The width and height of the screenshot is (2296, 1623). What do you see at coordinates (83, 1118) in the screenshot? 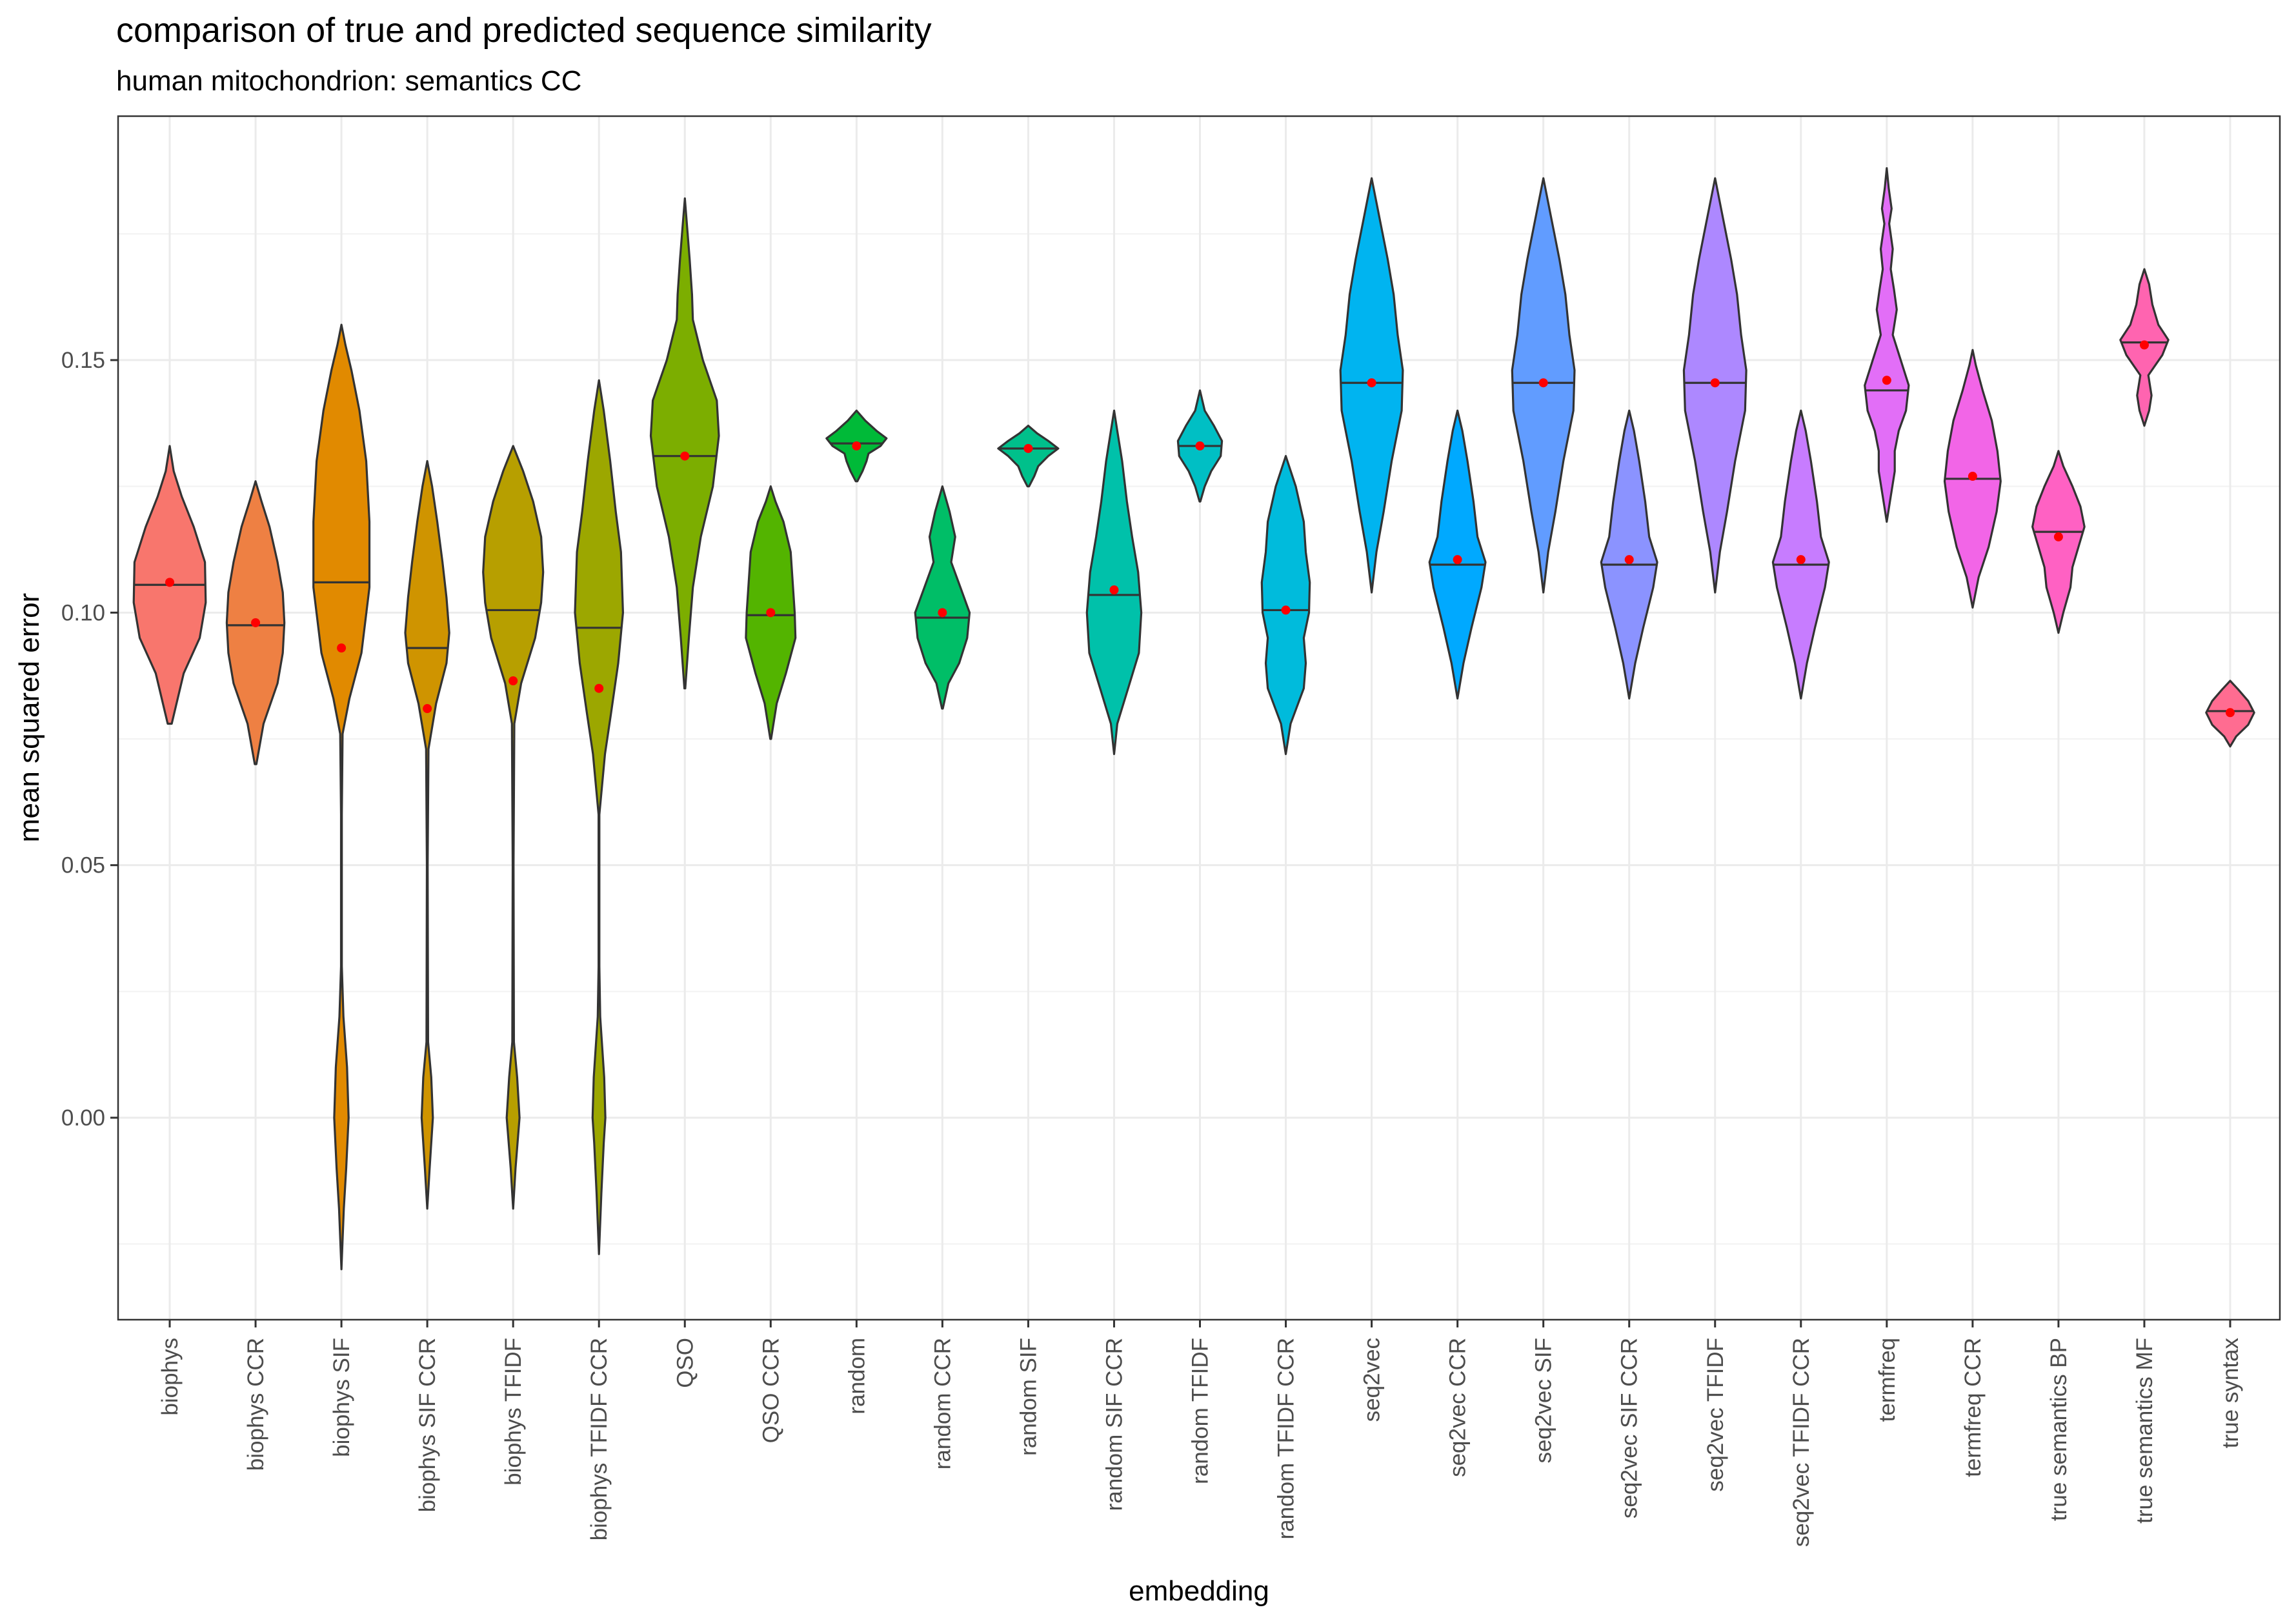
I see `y-tick-label: 0.00` at bounding box center [83, 1118].